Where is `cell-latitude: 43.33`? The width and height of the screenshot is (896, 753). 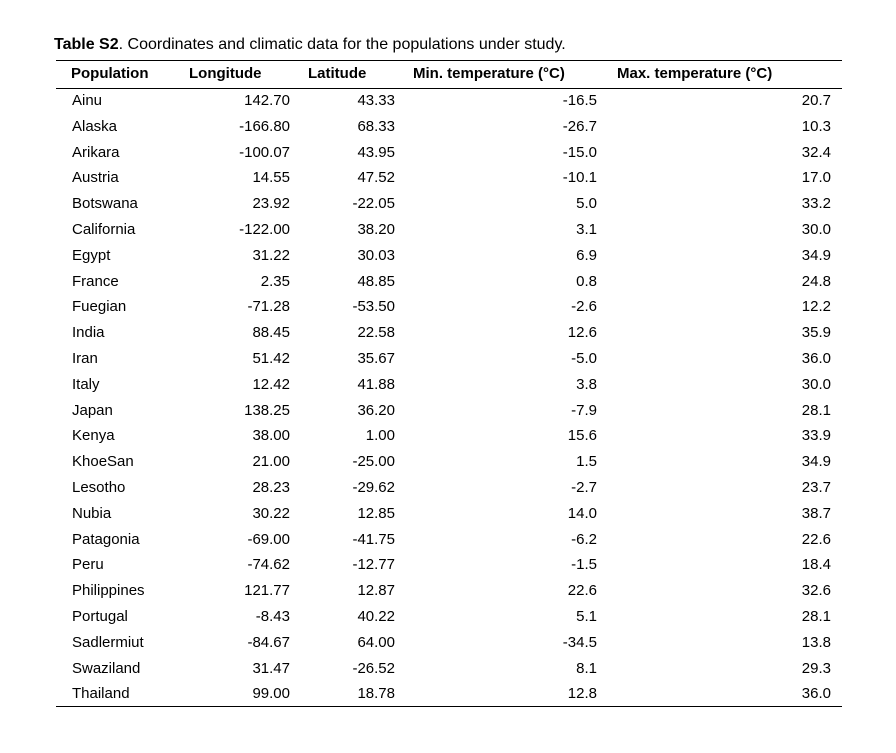
cell-latitude: 43.33 is located at coordinates (376, 100).